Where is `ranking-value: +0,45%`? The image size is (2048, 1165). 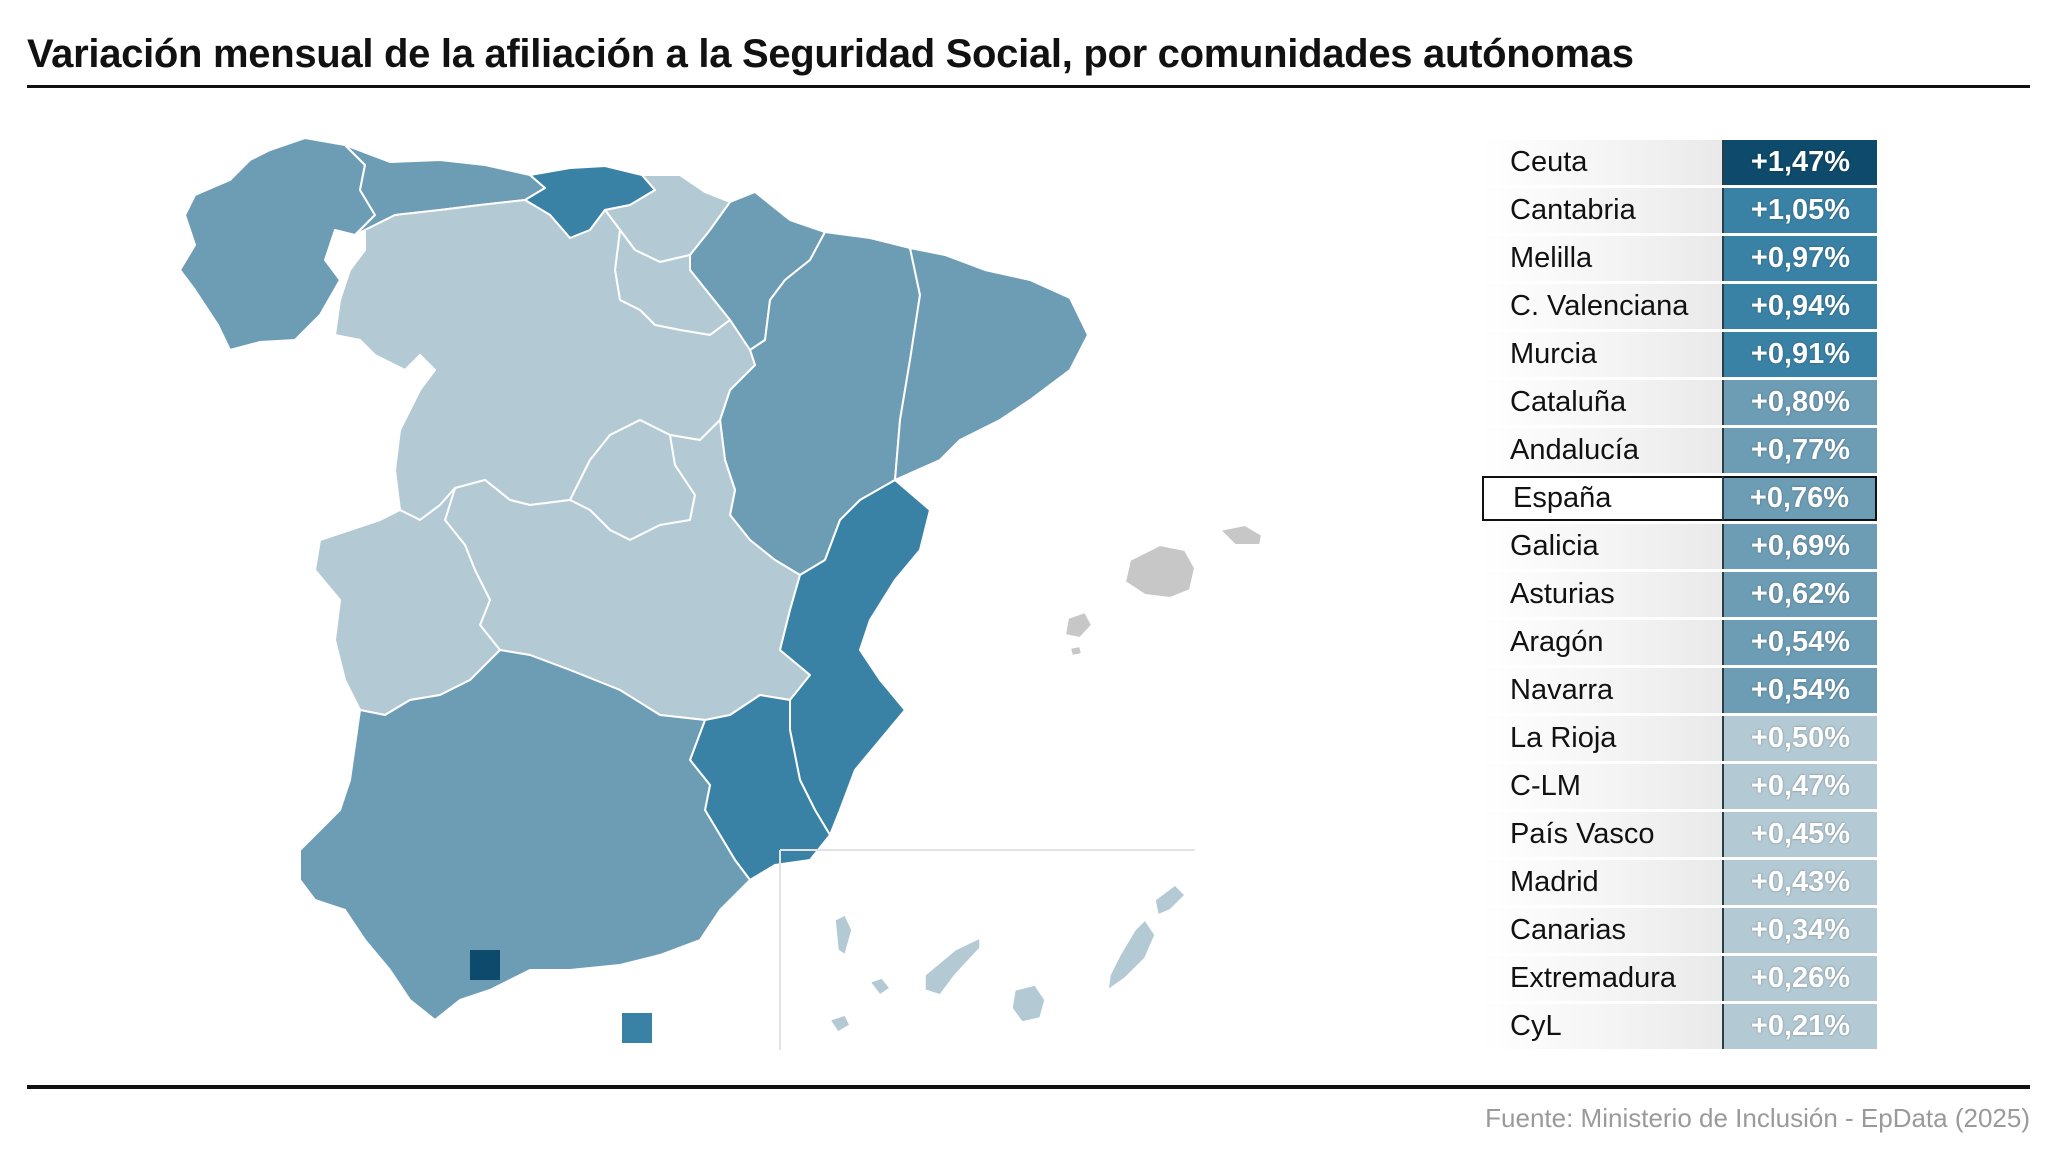
ranking-value: +0,45% is located at coordinates (1799, 834).